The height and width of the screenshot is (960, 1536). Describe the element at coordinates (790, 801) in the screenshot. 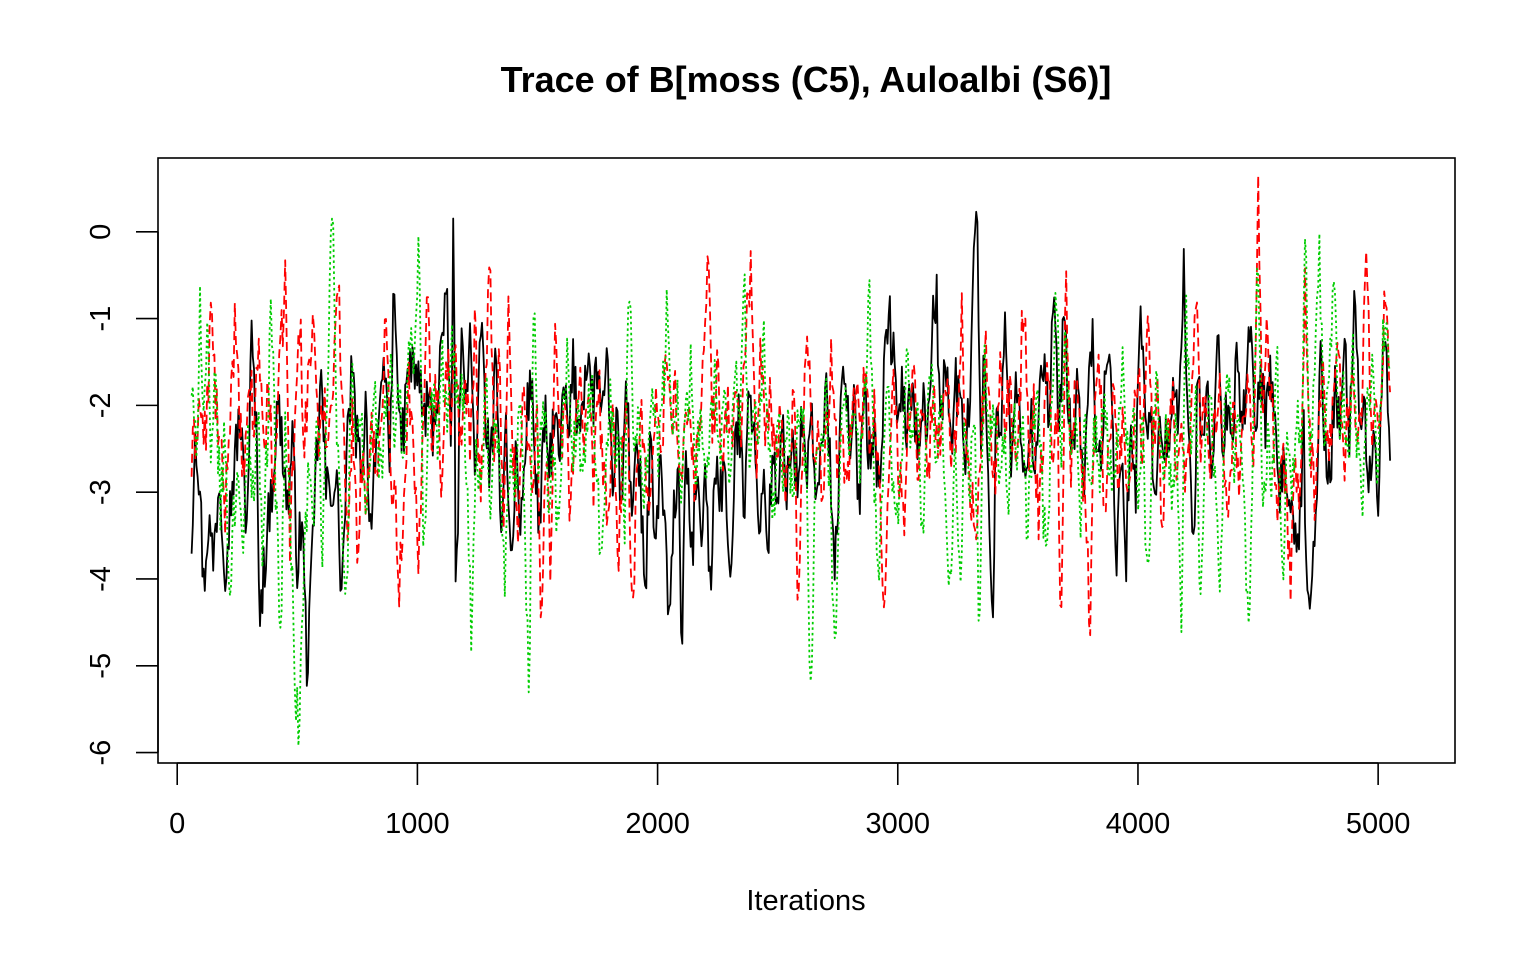

I see `x-axis: 0 1000 2000 3000 4000 5000` at that location.